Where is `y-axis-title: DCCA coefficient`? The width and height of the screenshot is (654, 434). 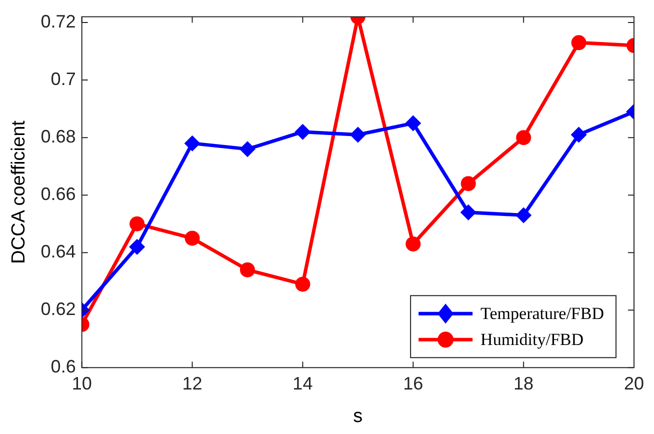 y-axis-title: DCCA coefficient is located at coordinates (19, 192).